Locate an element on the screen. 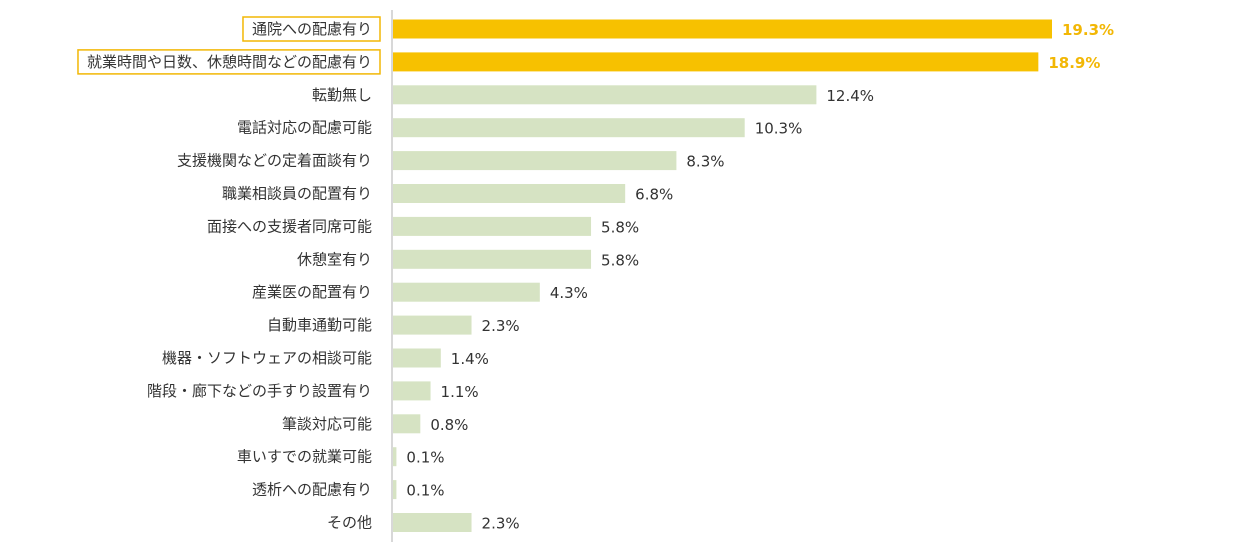 The width and height of the screenshot is (1260, 552). category-label-10: 機器・ソフトウェアの相談可能 is located at coordinates (267, 358).